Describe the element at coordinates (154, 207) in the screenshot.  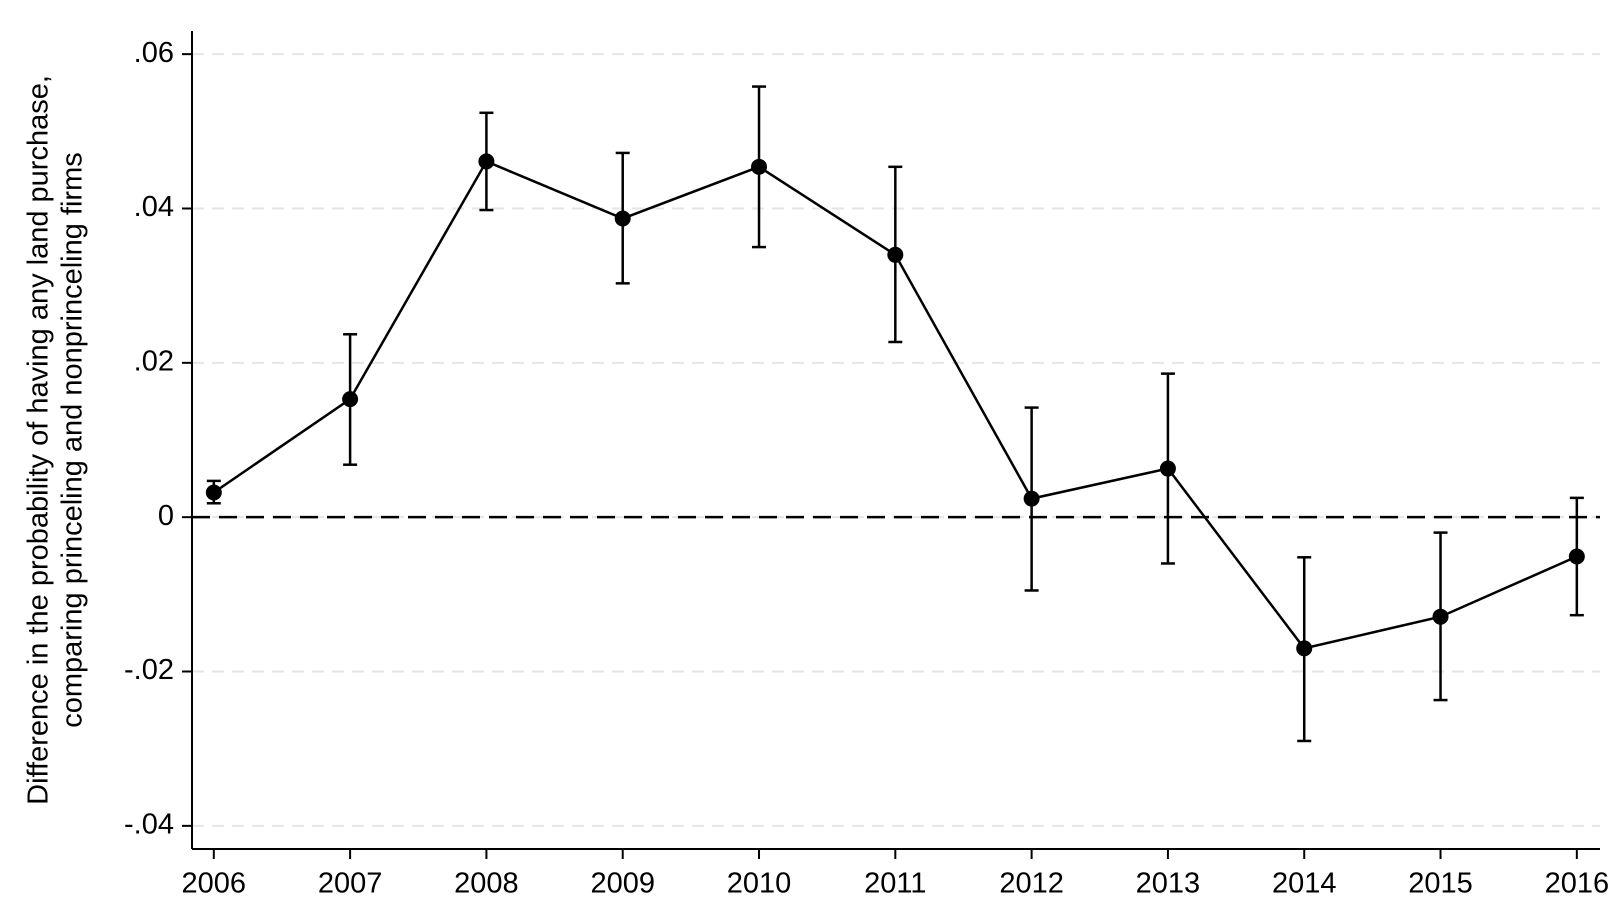
I see `y-tick-label: .04` at that location.